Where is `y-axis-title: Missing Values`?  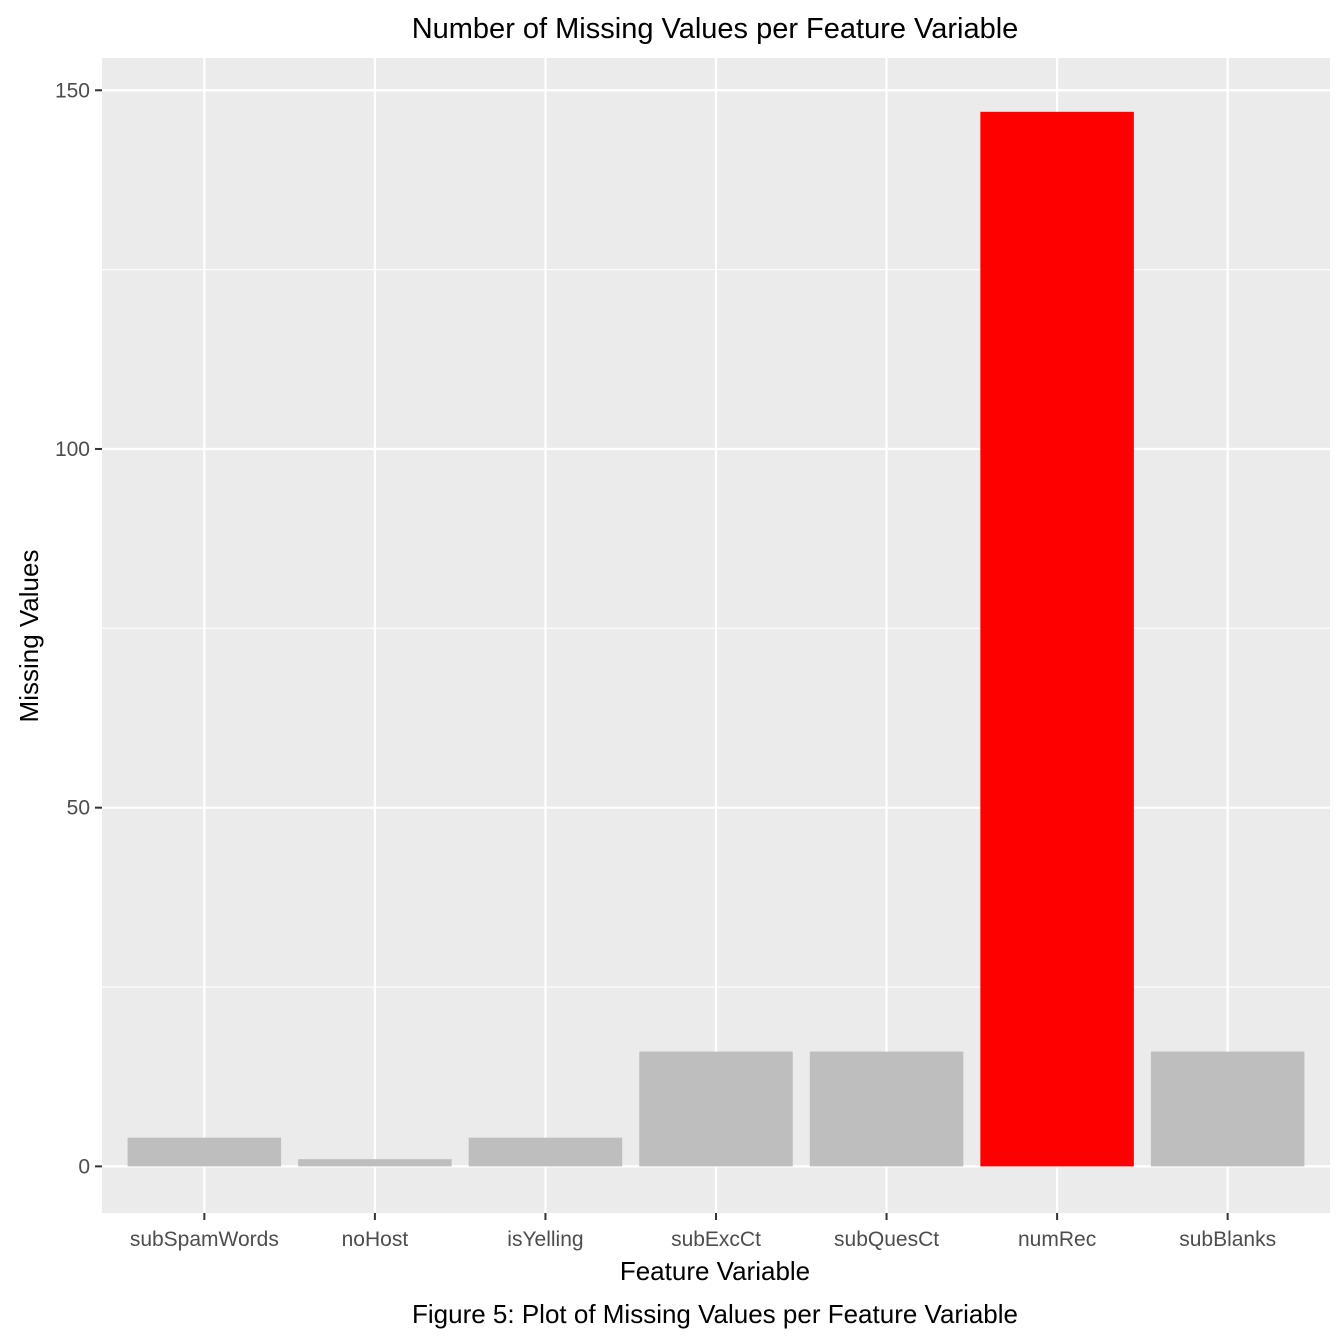
y-axis-title: Missing Values is located at coordinates (29, 636).